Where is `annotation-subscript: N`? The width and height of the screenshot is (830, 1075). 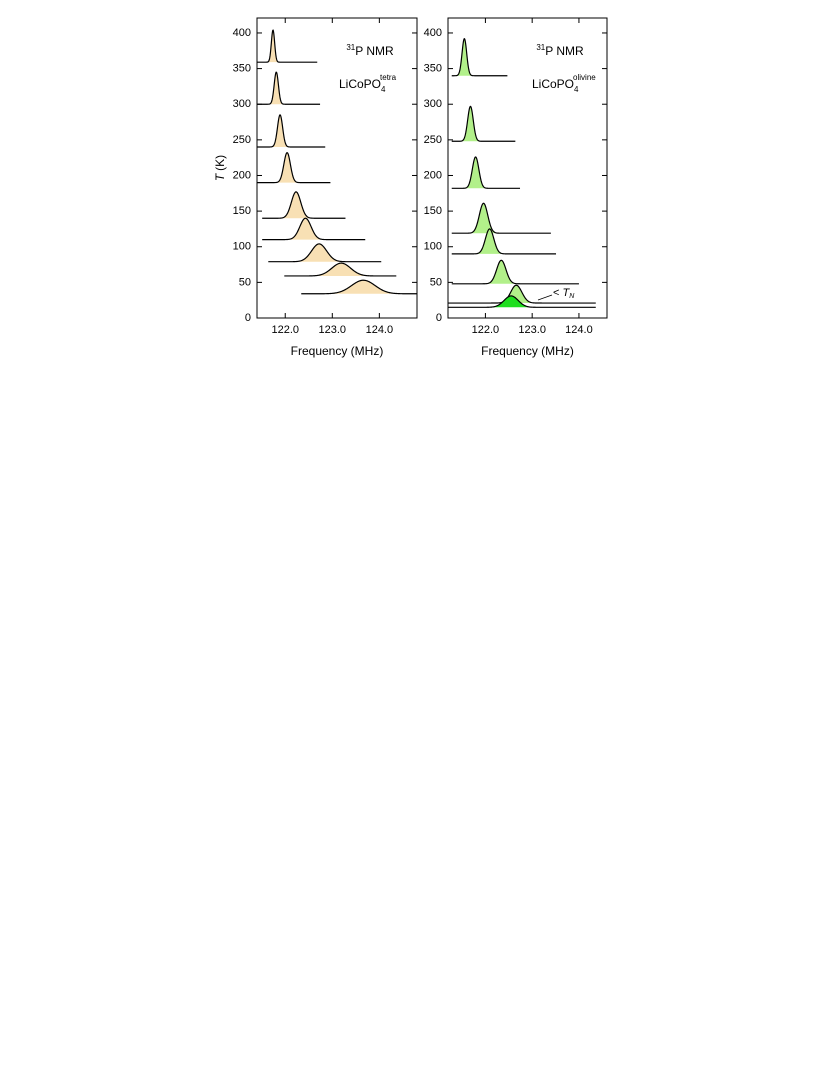 annotation-subscript: N is located at coordinates (572, 296).